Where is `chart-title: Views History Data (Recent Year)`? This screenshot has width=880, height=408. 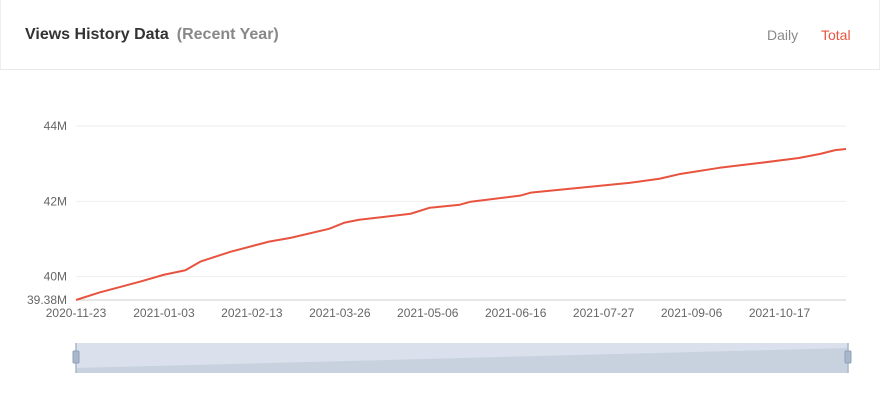
chart-title: Views History Data (Recent Year) is located at coordinates (152, 35).